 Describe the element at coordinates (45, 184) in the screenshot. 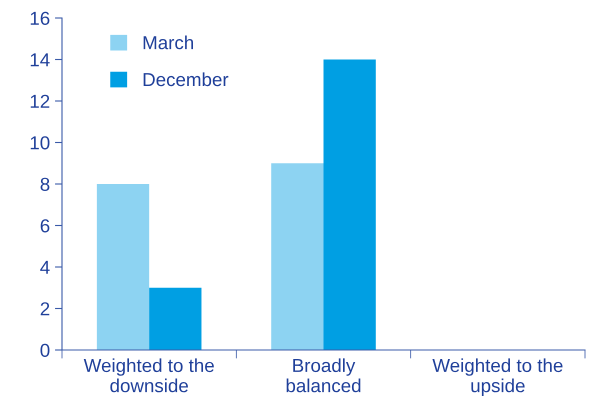

I see `y-tick-label: 8` at that location.